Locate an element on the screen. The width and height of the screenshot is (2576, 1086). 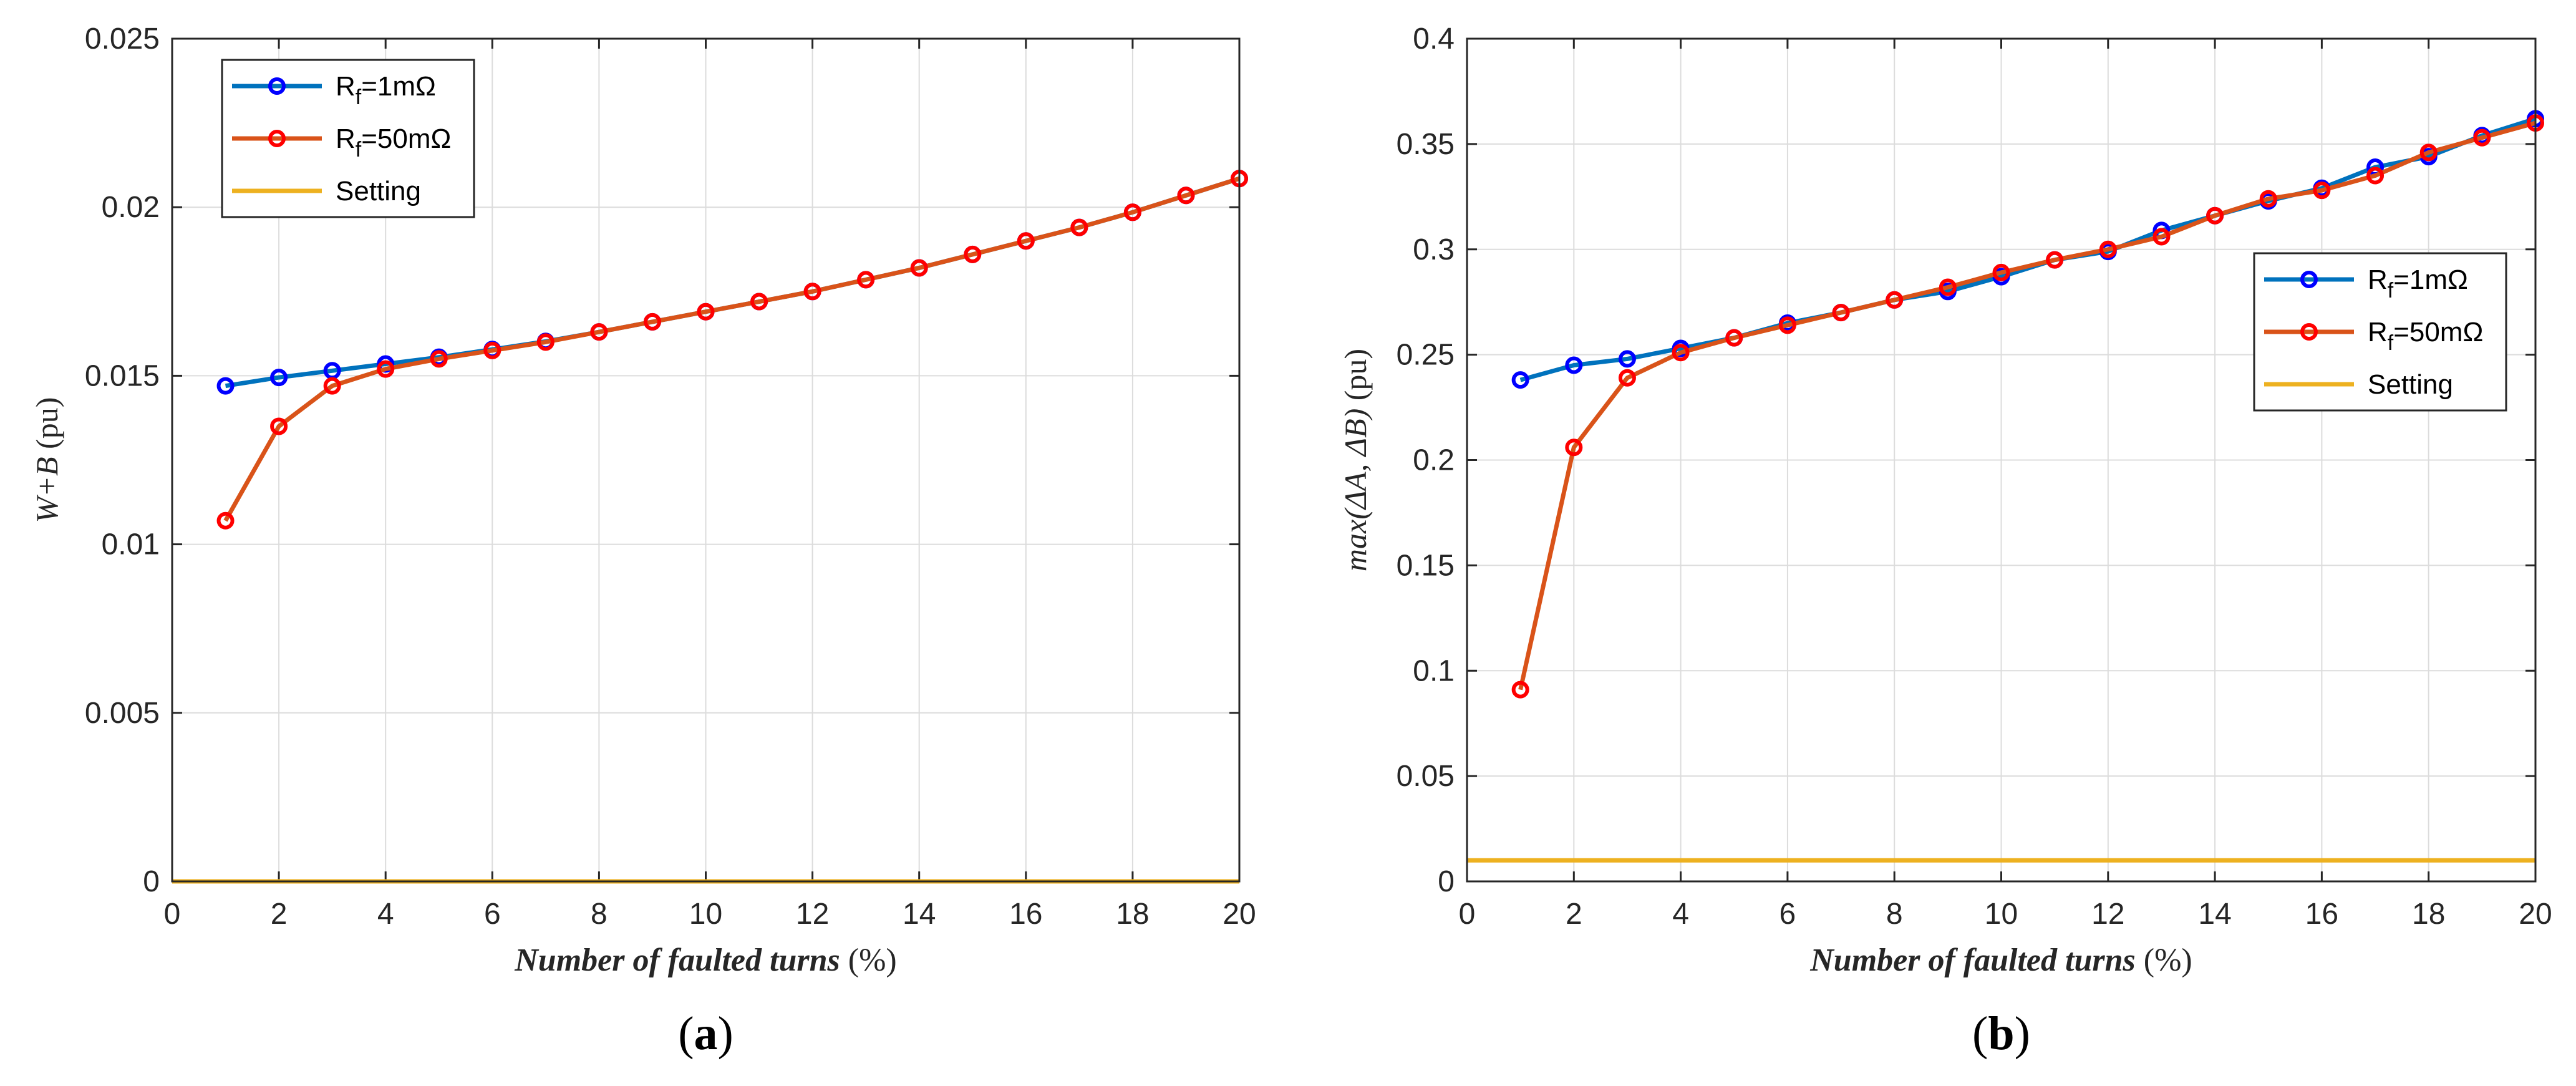
y-axis-label: W+B (pu) is located at coordinates (47, 460).